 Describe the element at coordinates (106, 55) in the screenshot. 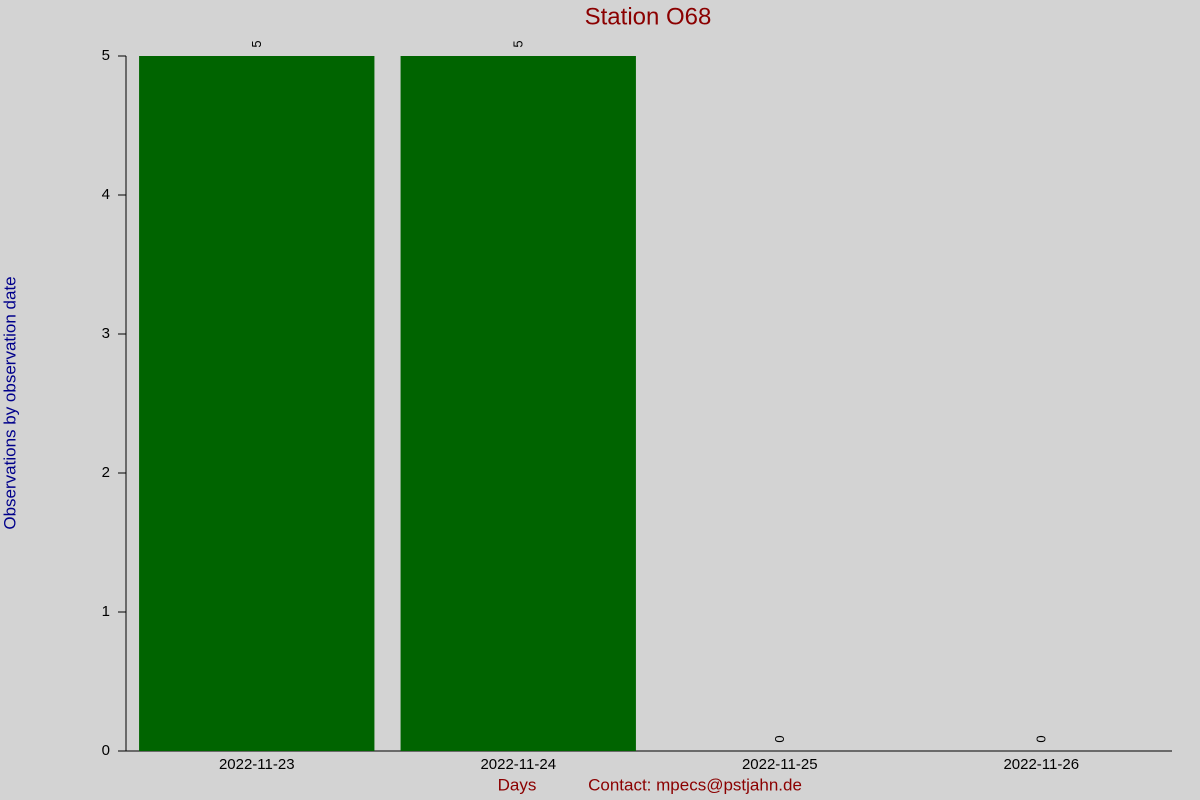

I see `y-tick-label: 5` at that location.